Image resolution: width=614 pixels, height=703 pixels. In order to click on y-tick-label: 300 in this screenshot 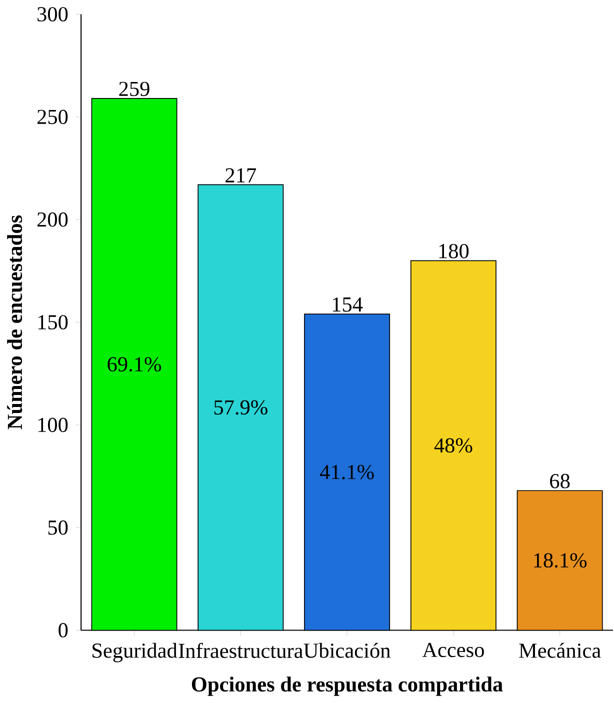, I will do `click(53, 14)`.